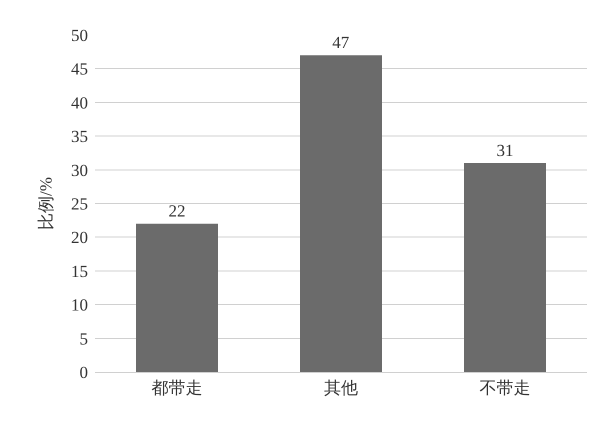 This screenshot has height=422, width=607. I want to click on x-tick-label: 其他, so click(341, 388).